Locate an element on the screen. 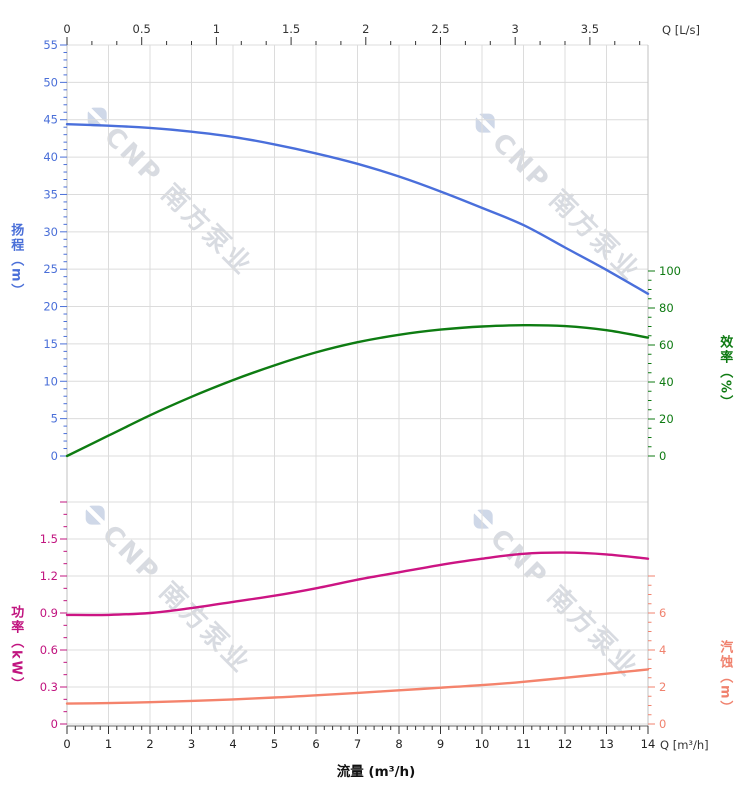  svg-text: 15 is located at coordinates (50, 344).